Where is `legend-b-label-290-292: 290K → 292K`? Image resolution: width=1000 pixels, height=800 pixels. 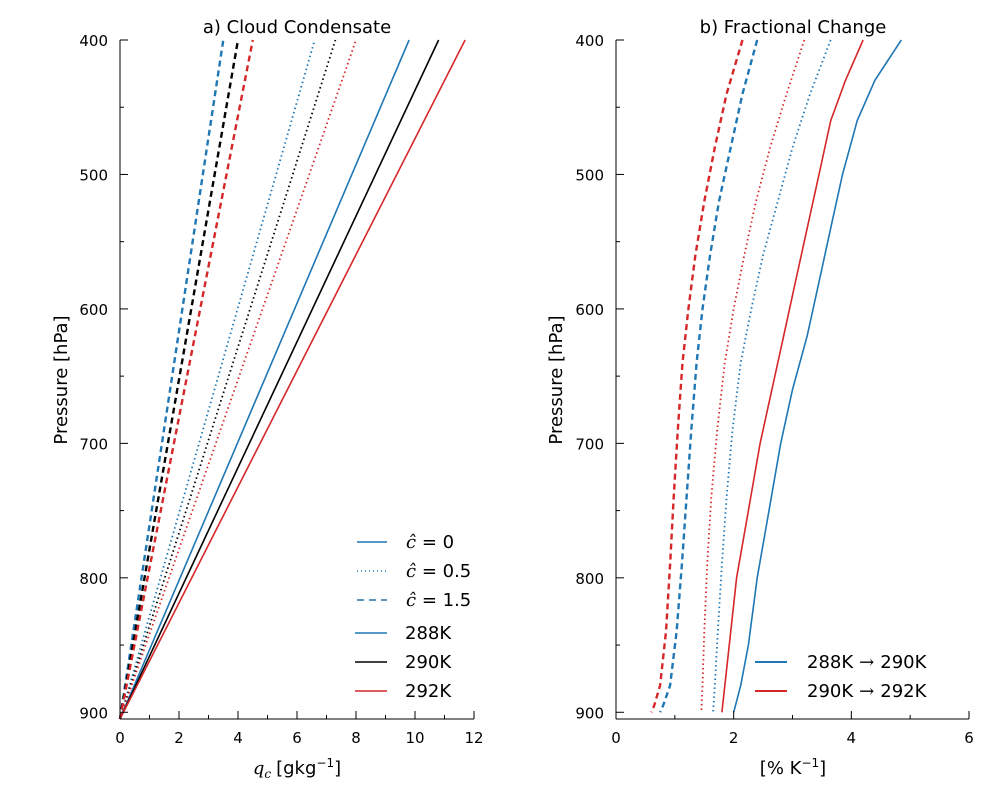
legend-b-label-290-292: 290K → 292K is located at coordinates (867, 691).